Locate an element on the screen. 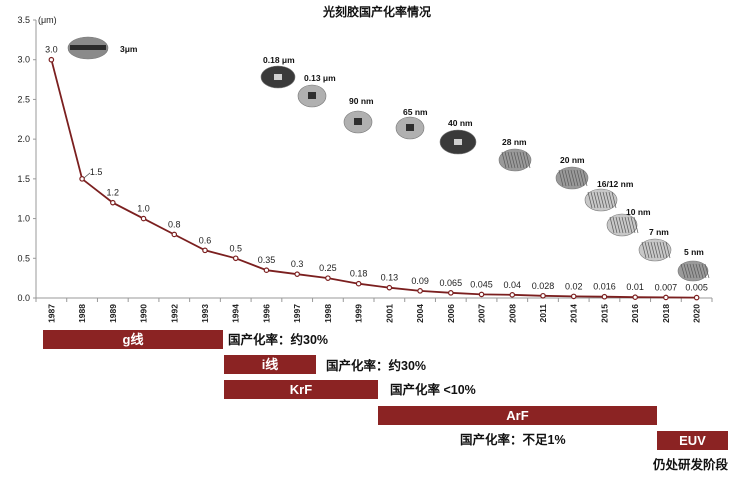 Image resolution: width=743 pixels, height=477 pixels. g-line-bar: g线 is located at coordinates (133, 339).